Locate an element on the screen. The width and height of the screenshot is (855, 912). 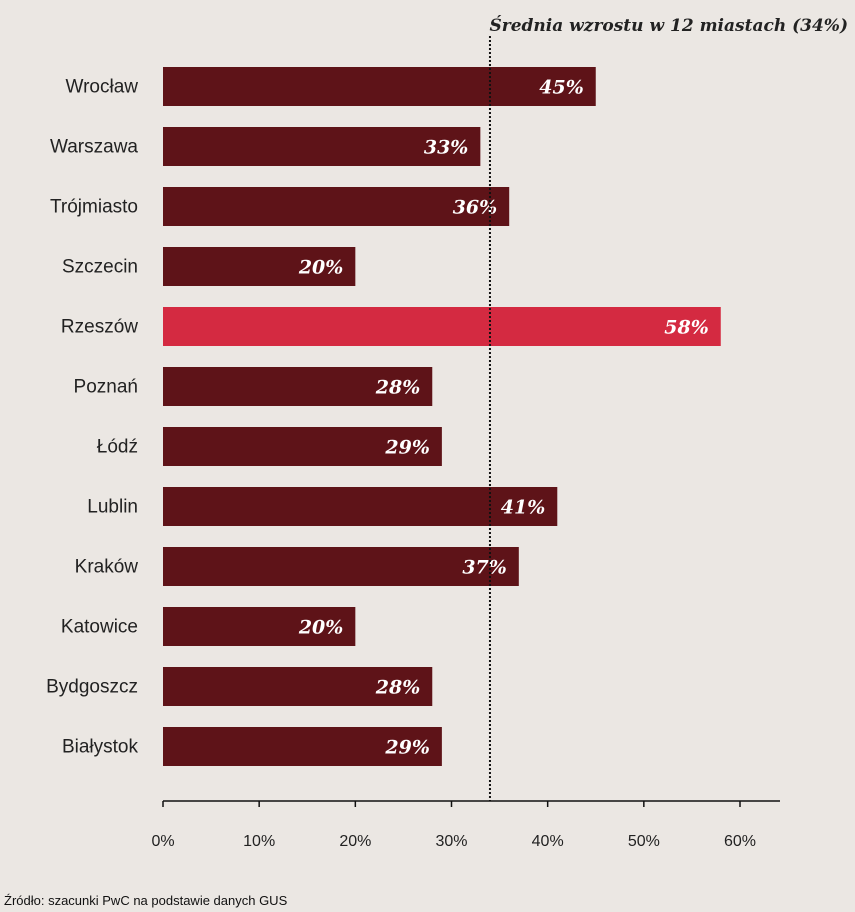
bar-lodz is located at coordinates (302, 446).